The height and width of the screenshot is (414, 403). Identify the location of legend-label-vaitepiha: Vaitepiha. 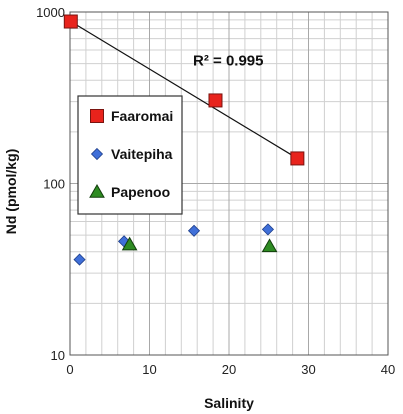
(142, 154).